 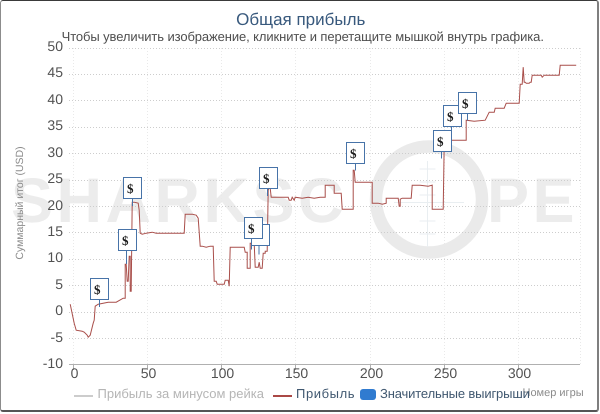 I want to click on svg-text: SHARKSC, so click(x=179, y=201).